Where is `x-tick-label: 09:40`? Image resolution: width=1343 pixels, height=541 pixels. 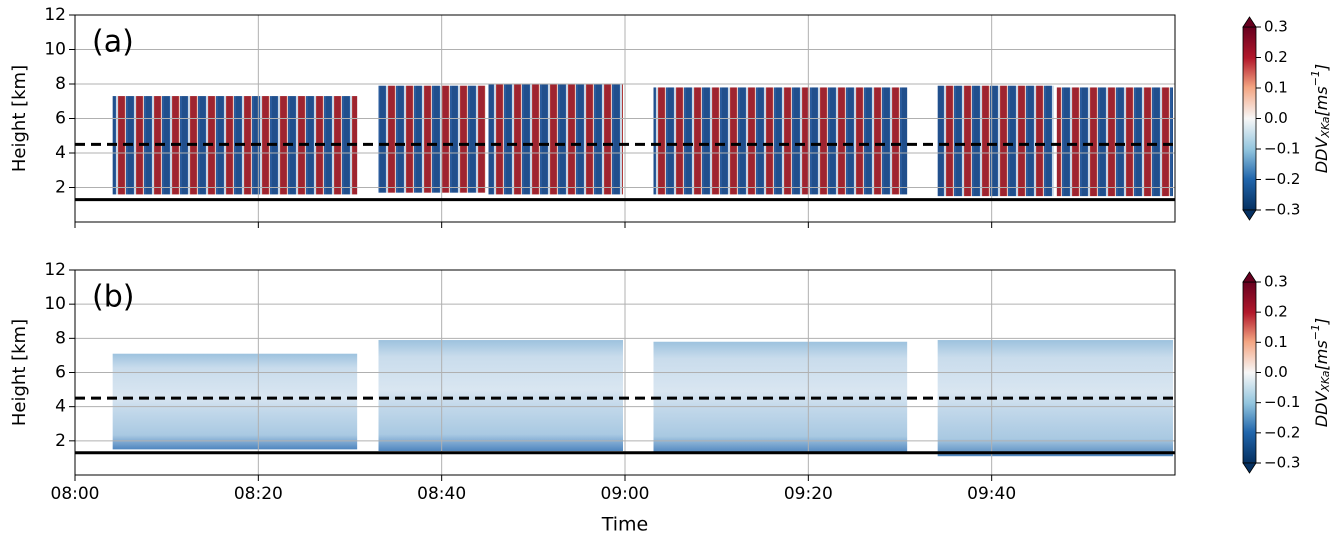
x-tick-label: 09:40 is located at coordinates (991, 494).